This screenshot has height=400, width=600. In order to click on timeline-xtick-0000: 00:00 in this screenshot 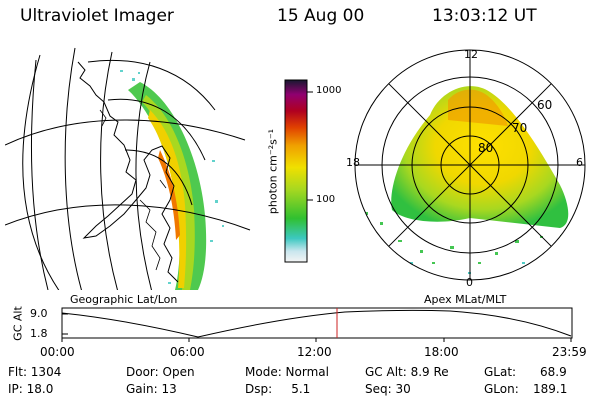, I will do `click(57, 352)`.